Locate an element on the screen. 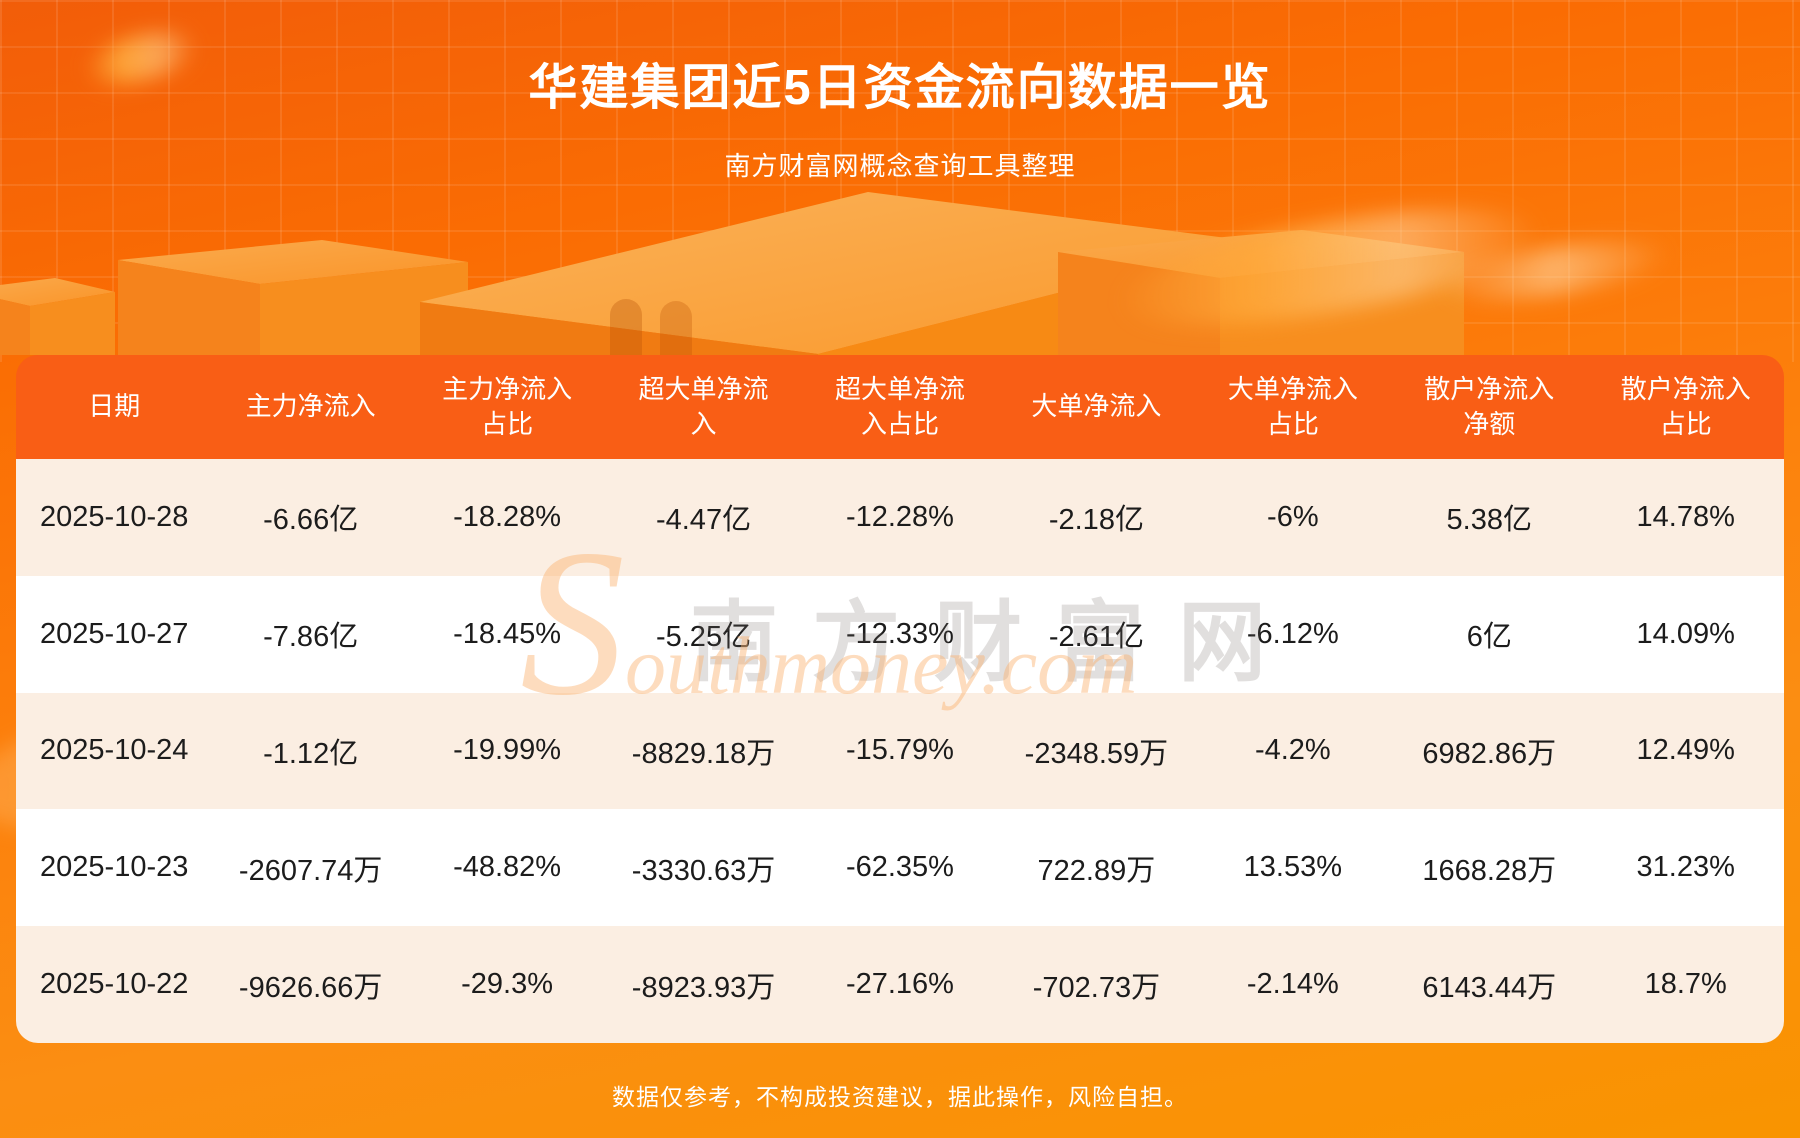 The width and height of the screenshot is (1800, 1138). value-cell: -62.35% is located at coordinates (899, 867).